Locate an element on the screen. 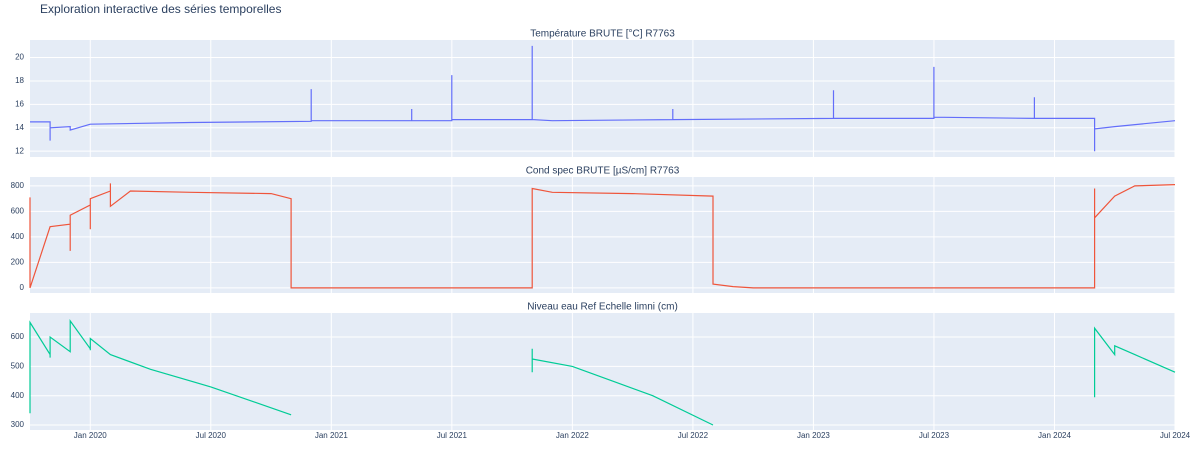 The height and width of the screenshot is (454, 1198). y-tick-label: 200 is located at coordinates (18, 262).